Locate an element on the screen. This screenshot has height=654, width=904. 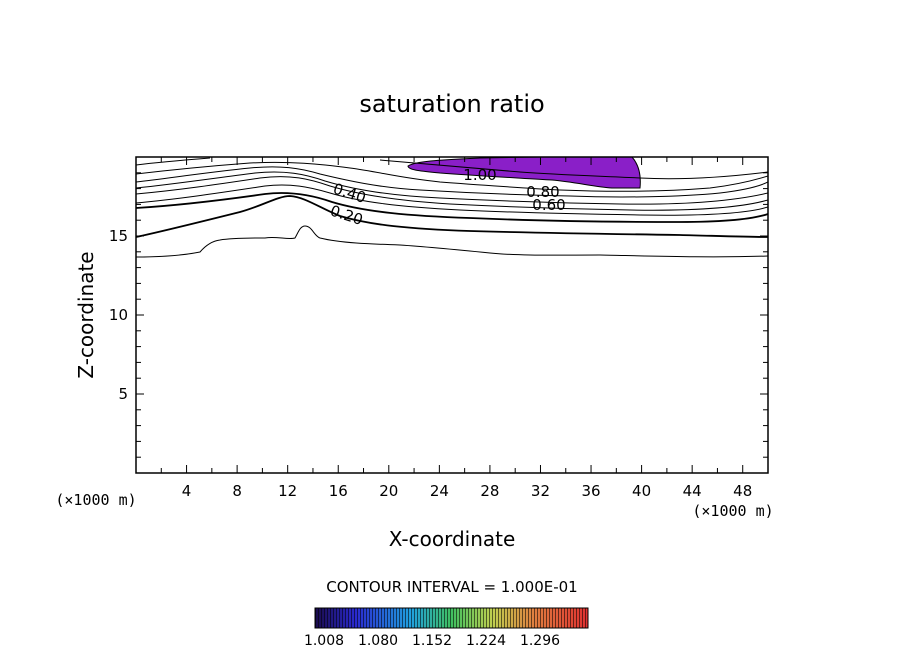
y-tick-label: 5 is located at coordinates (123, 394).